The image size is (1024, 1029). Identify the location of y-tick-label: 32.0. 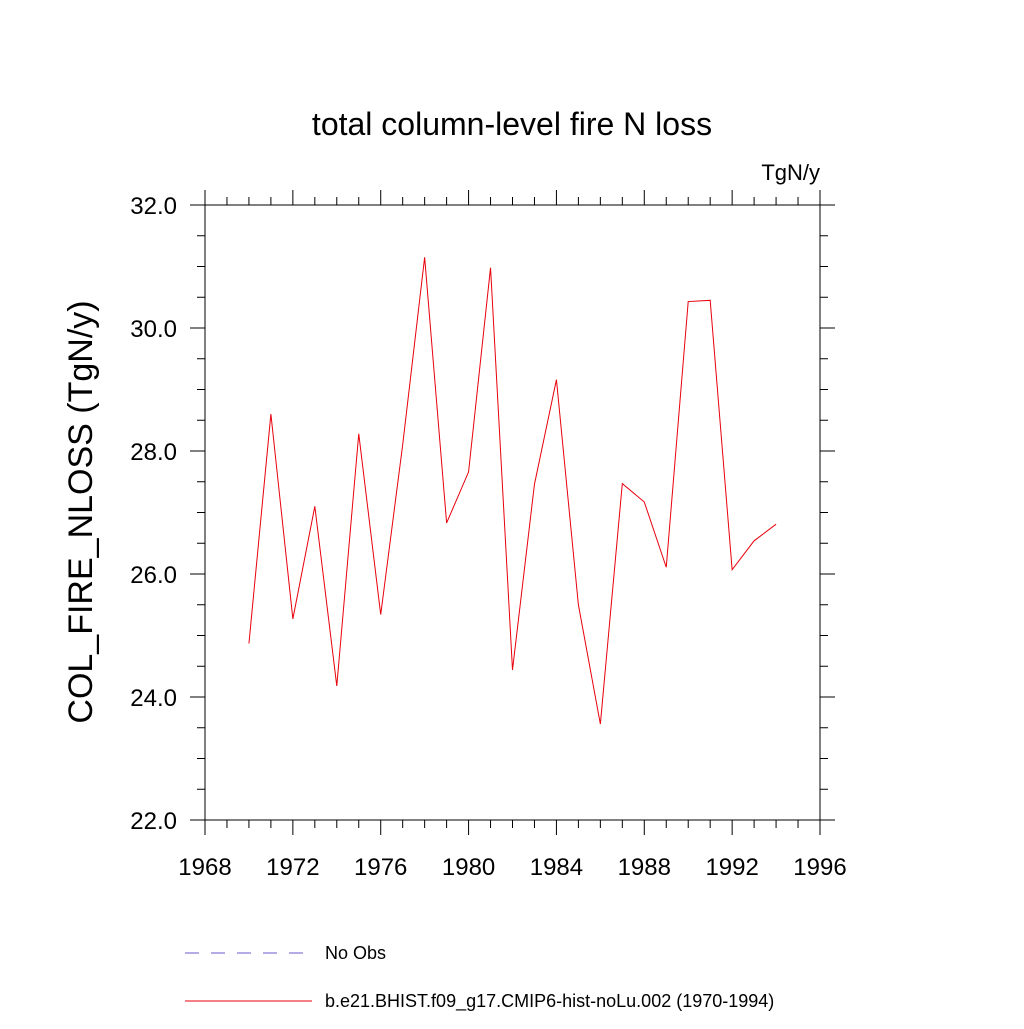
(153, 206).